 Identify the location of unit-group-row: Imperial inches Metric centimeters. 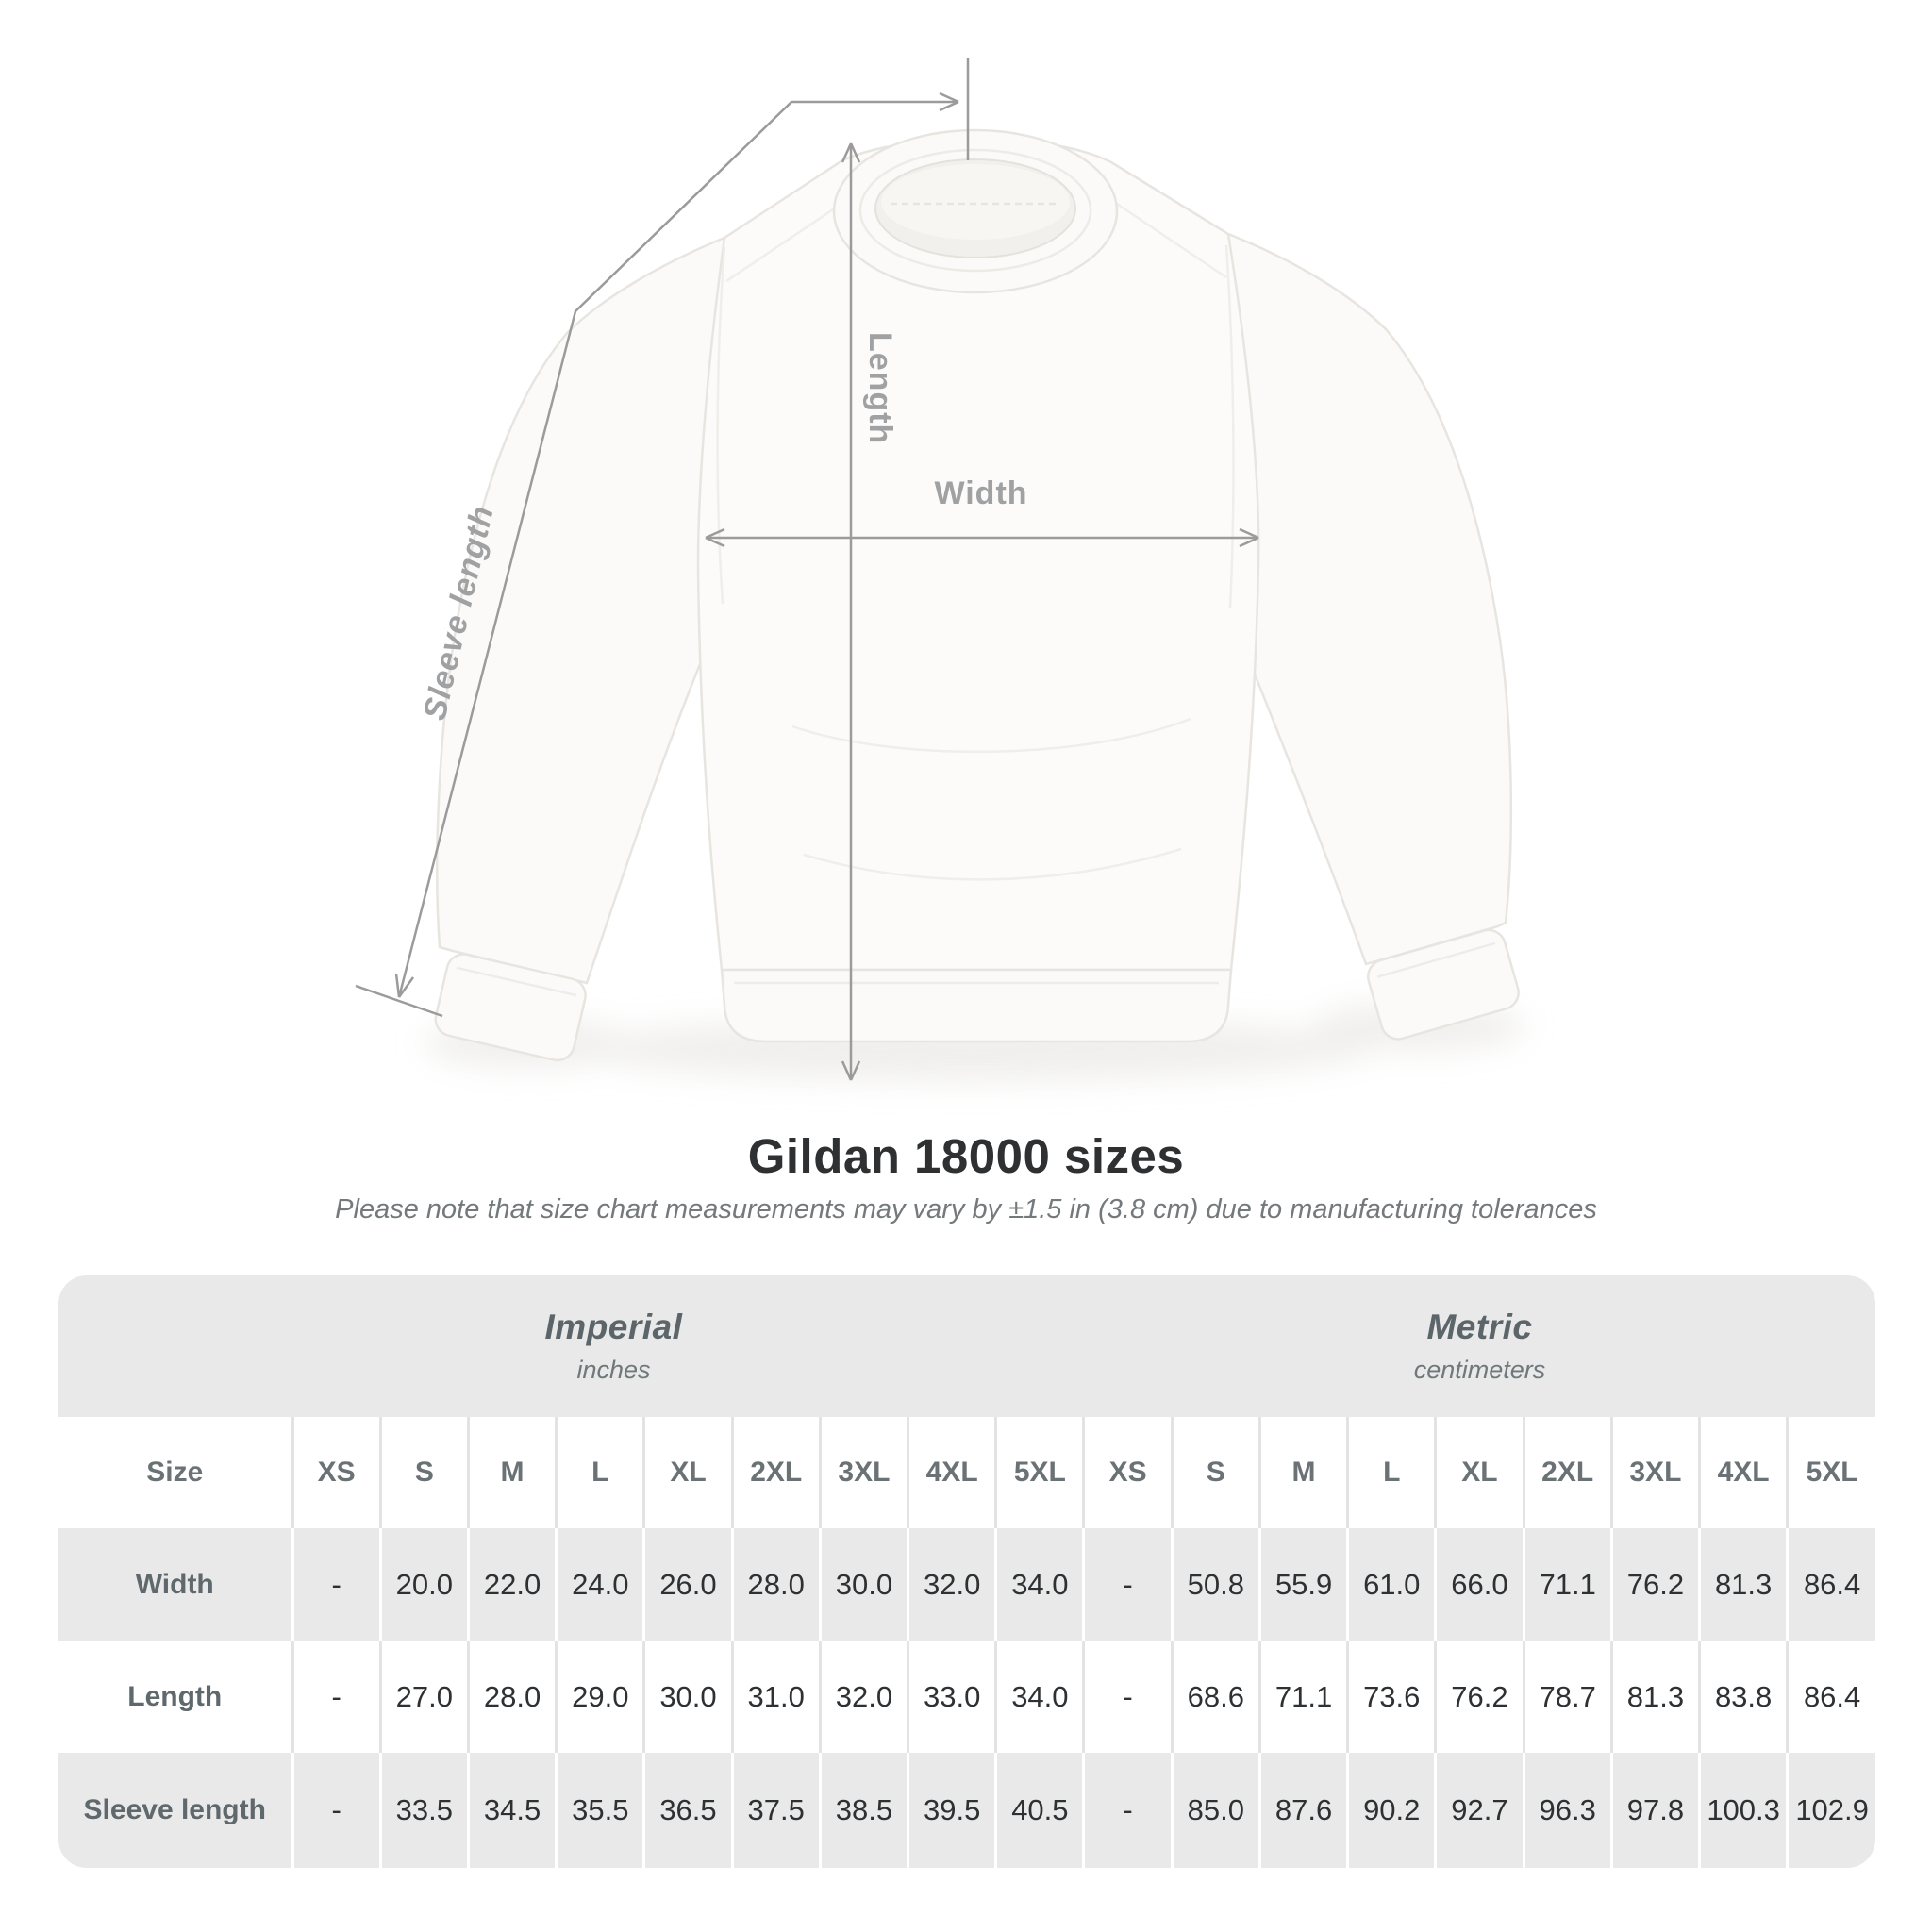
(967, 1346).